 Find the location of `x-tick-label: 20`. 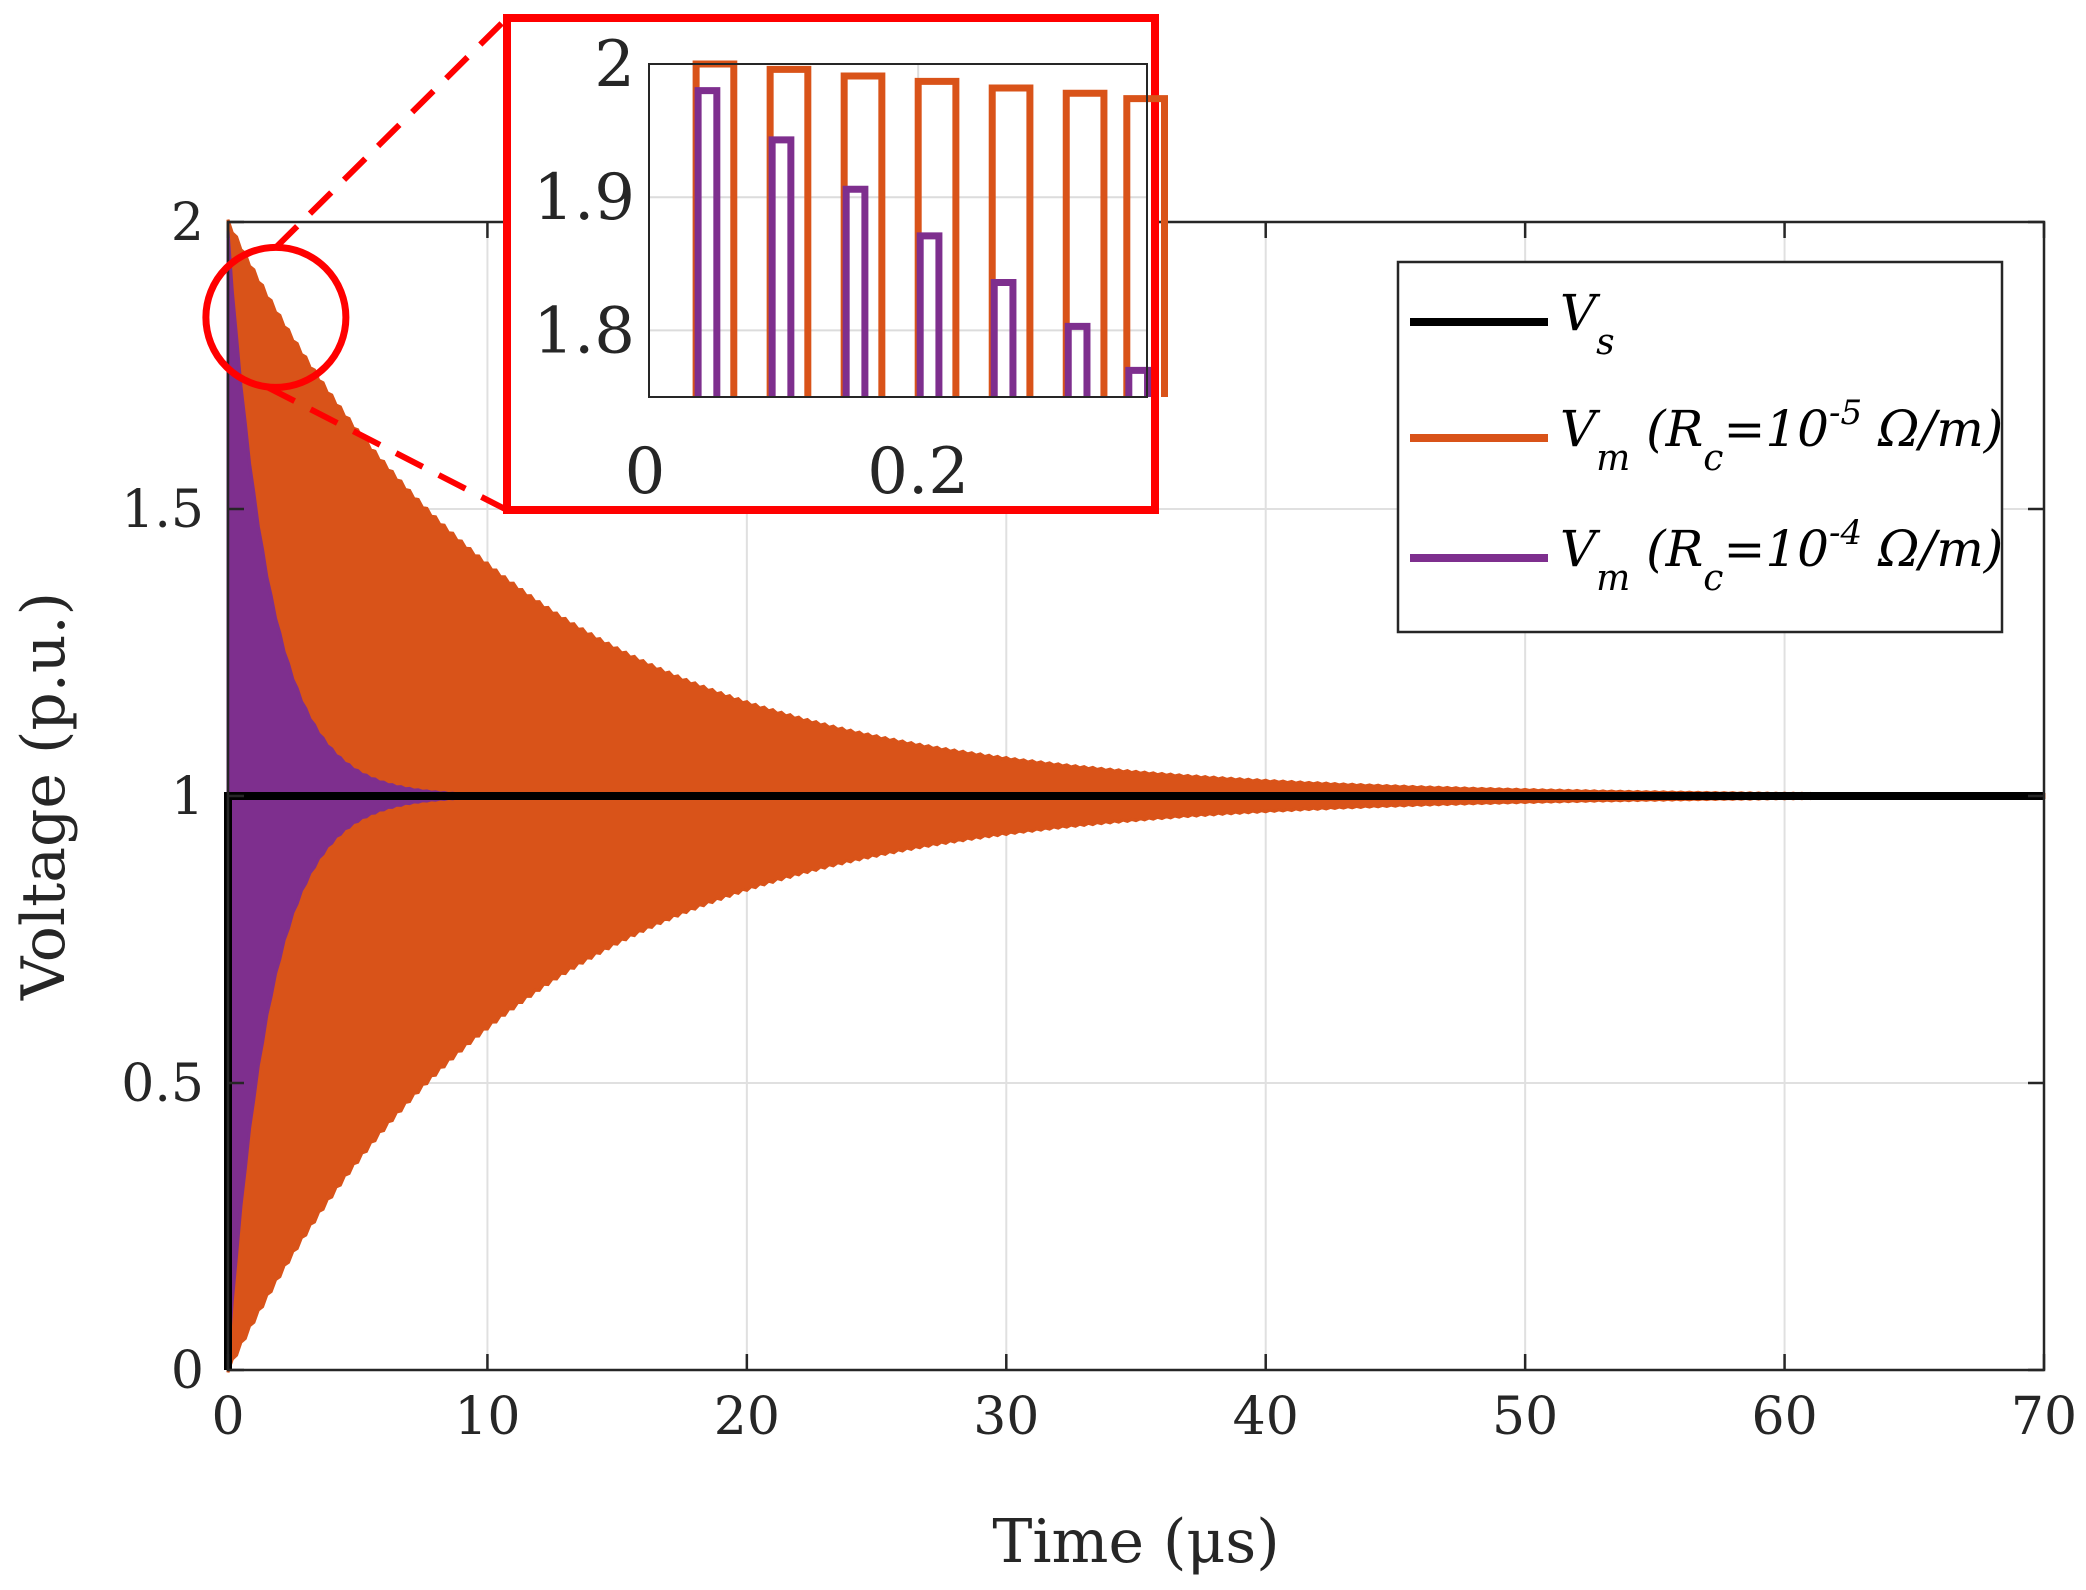

x-tick-label: 20 is located at coordinates (747, 1417).